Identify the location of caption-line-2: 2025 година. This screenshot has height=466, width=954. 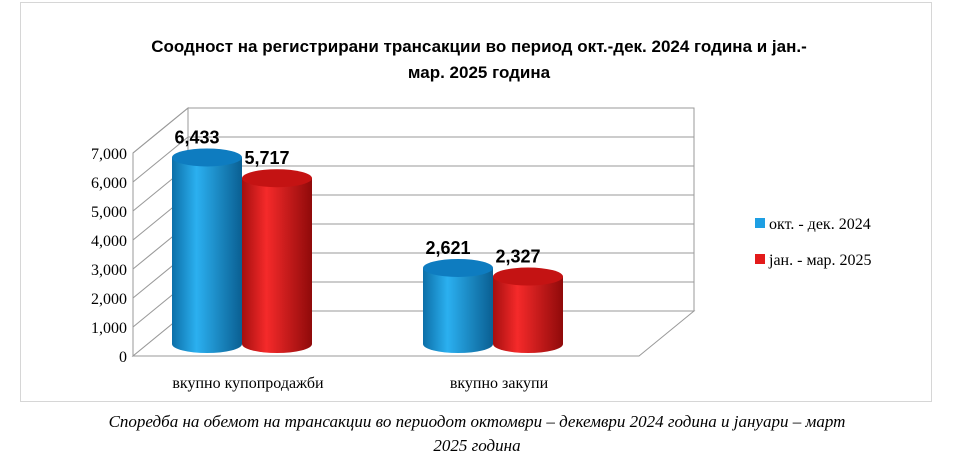
(477, 445).